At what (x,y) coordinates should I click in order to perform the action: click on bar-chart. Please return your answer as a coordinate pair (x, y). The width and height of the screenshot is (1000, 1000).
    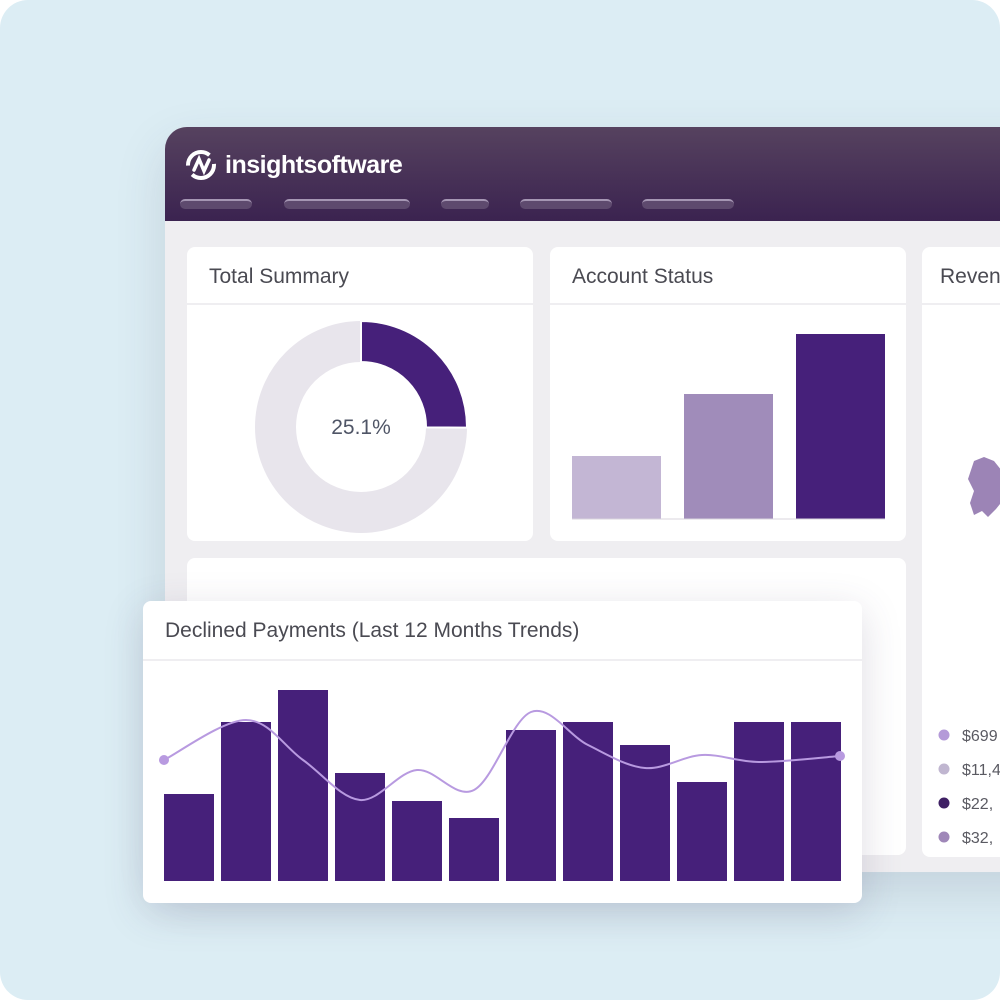
    Looking at the image, I should click on (728, 427).